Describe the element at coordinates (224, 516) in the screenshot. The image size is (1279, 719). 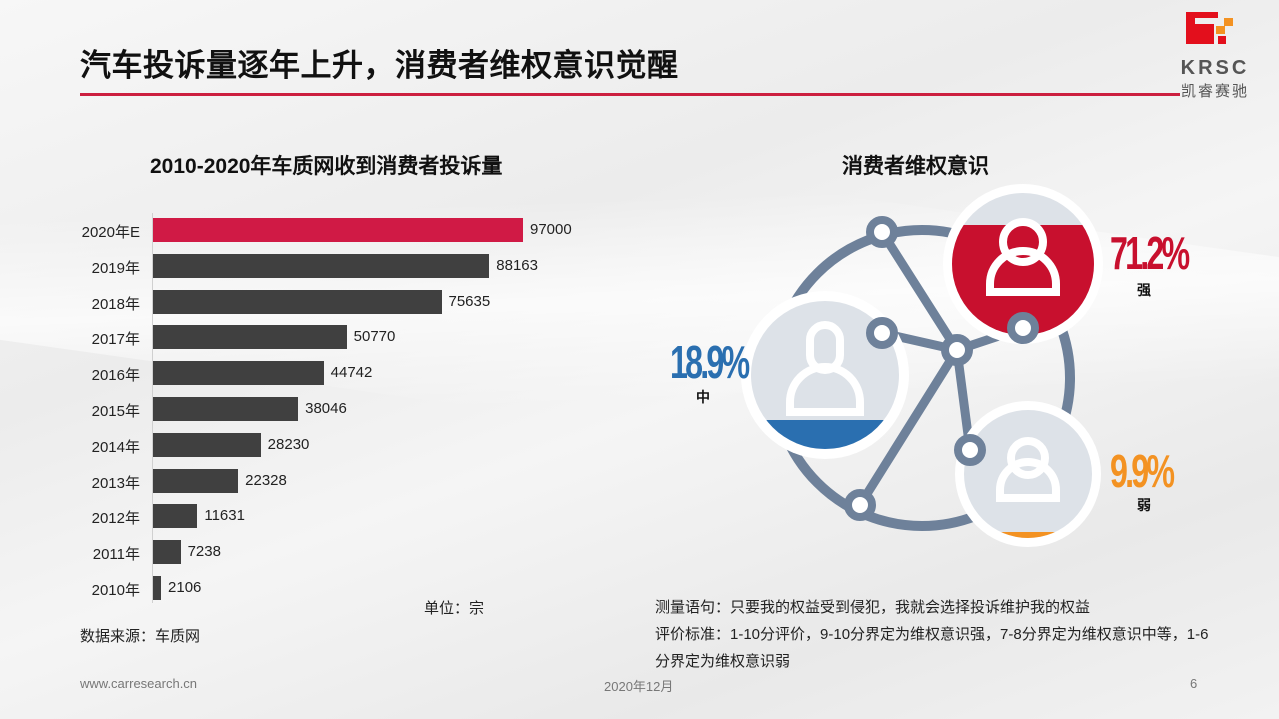
I see `bar-value-label: 11631` at that location.